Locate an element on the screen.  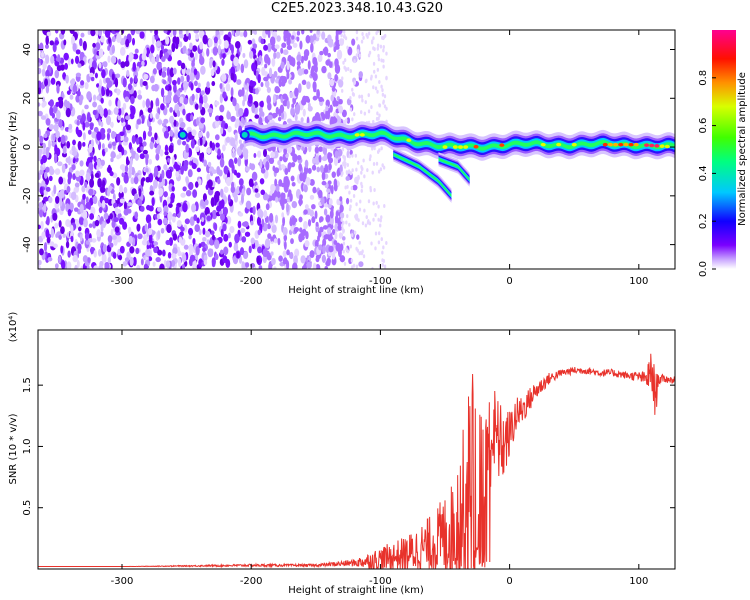
y-tick-label: 0.5 is located at coordinates (27, 508).